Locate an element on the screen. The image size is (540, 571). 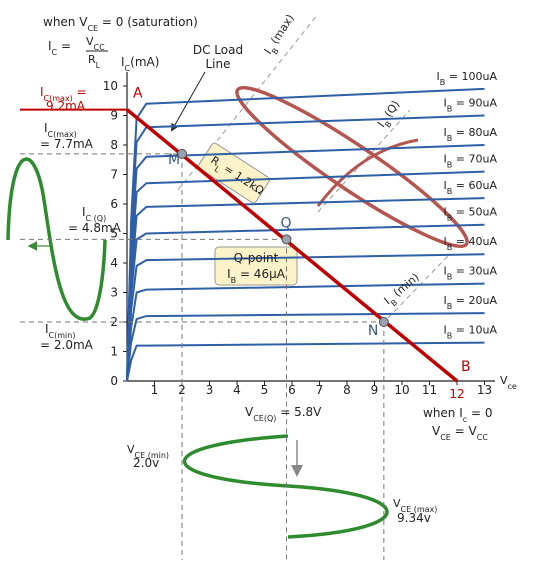
x-tick-label: 6 is located at coordinates (292, 390).